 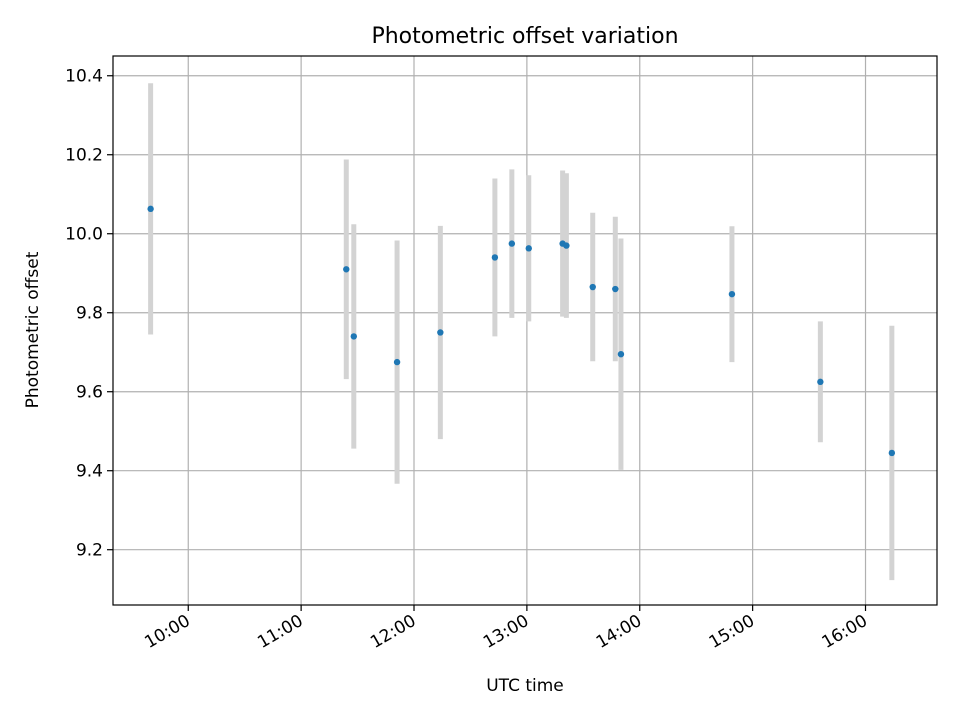 What do you see at coordinates (525, 686) in the screenshot?
I see `x-axis-label: UTC time` at bounding box center [525, 686].